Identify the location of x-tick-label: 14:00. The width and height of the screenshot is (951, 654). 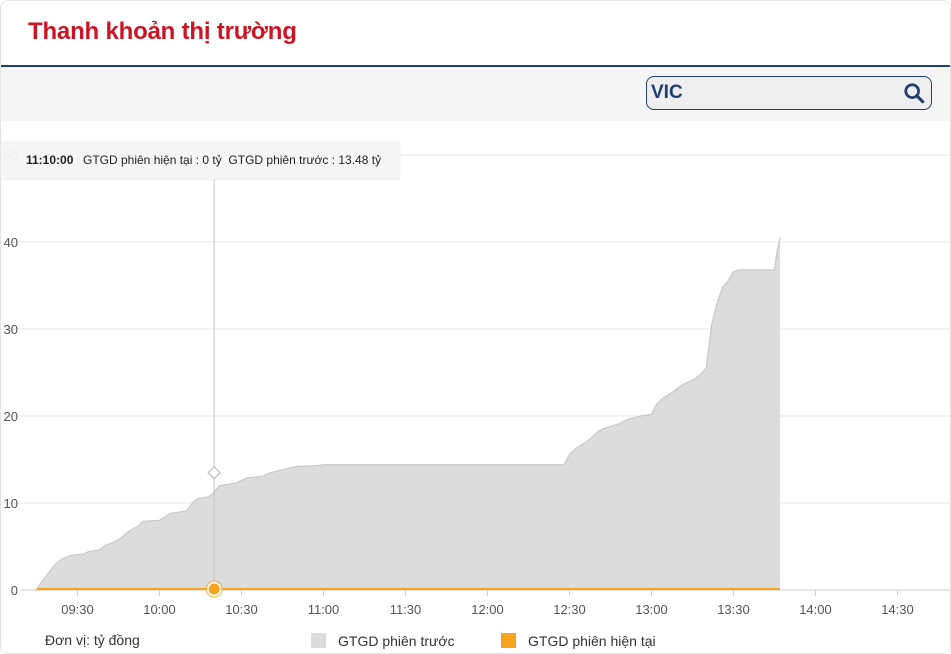
(815, 609).